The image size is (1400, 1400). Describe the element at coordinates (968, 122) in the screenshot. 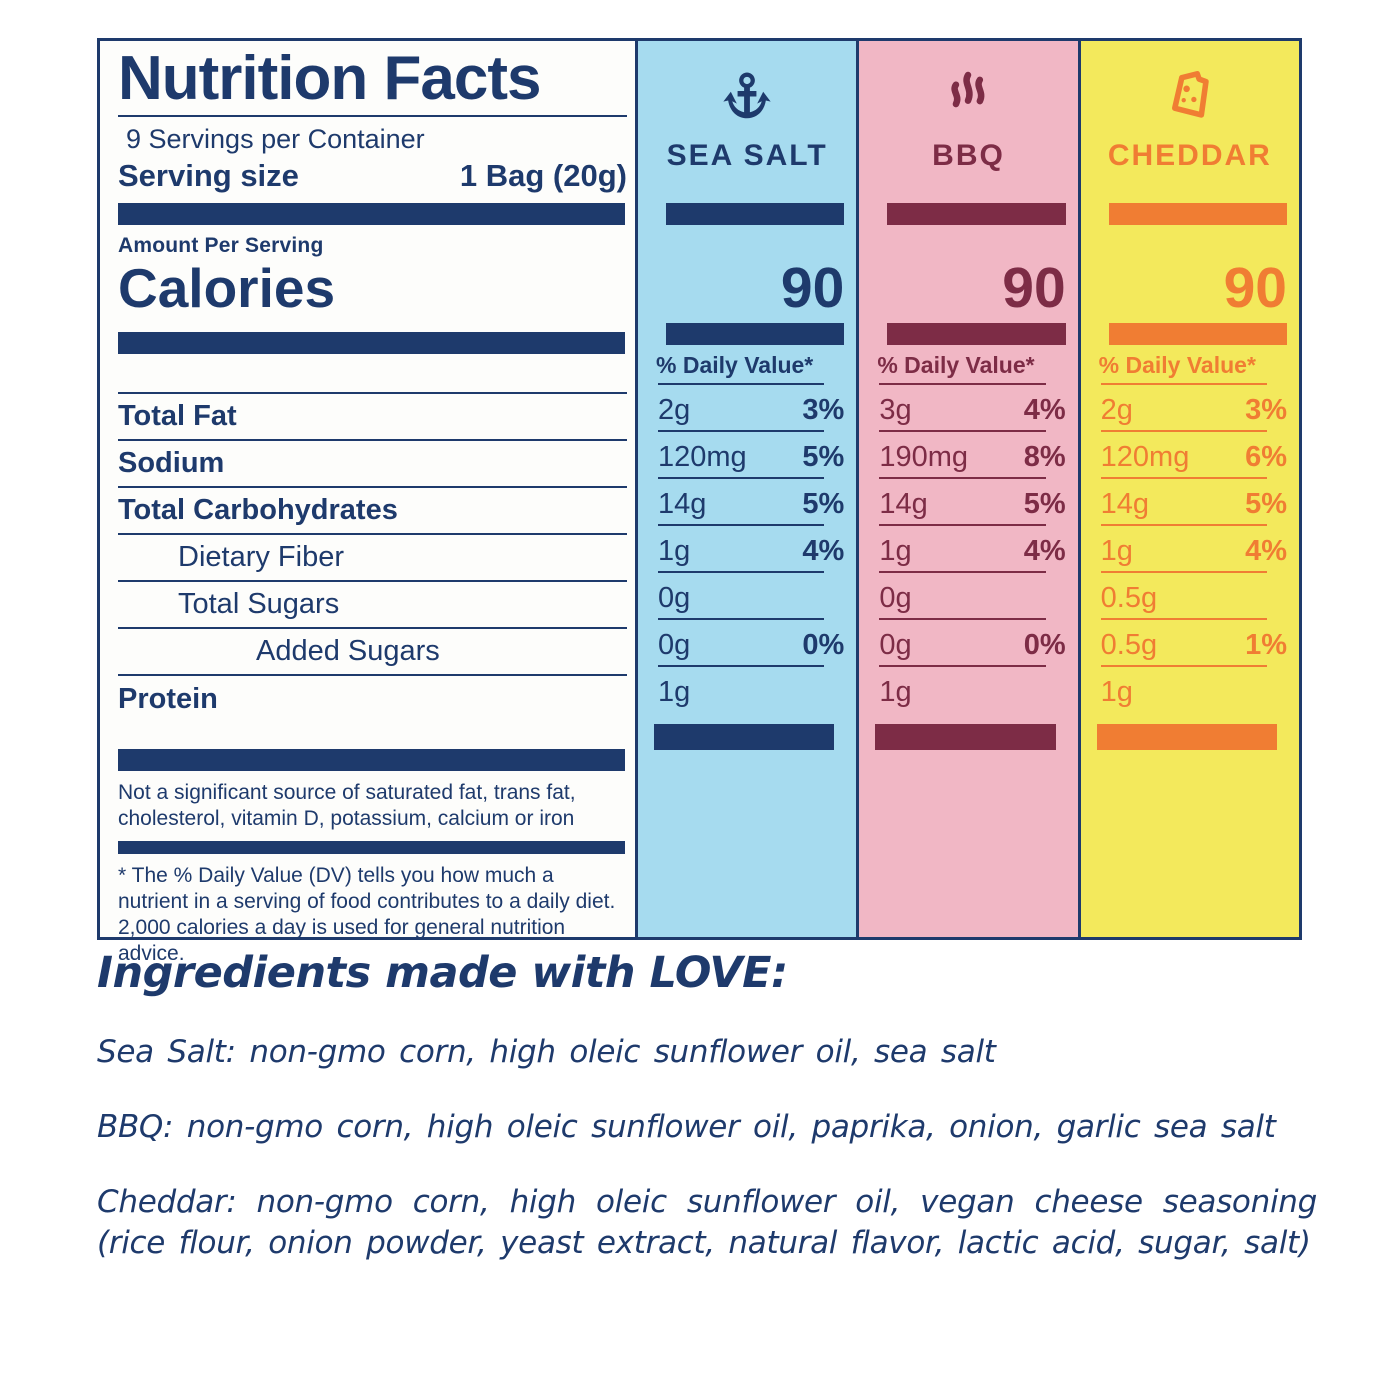

I see `flavor-header: BBQ` at that location.